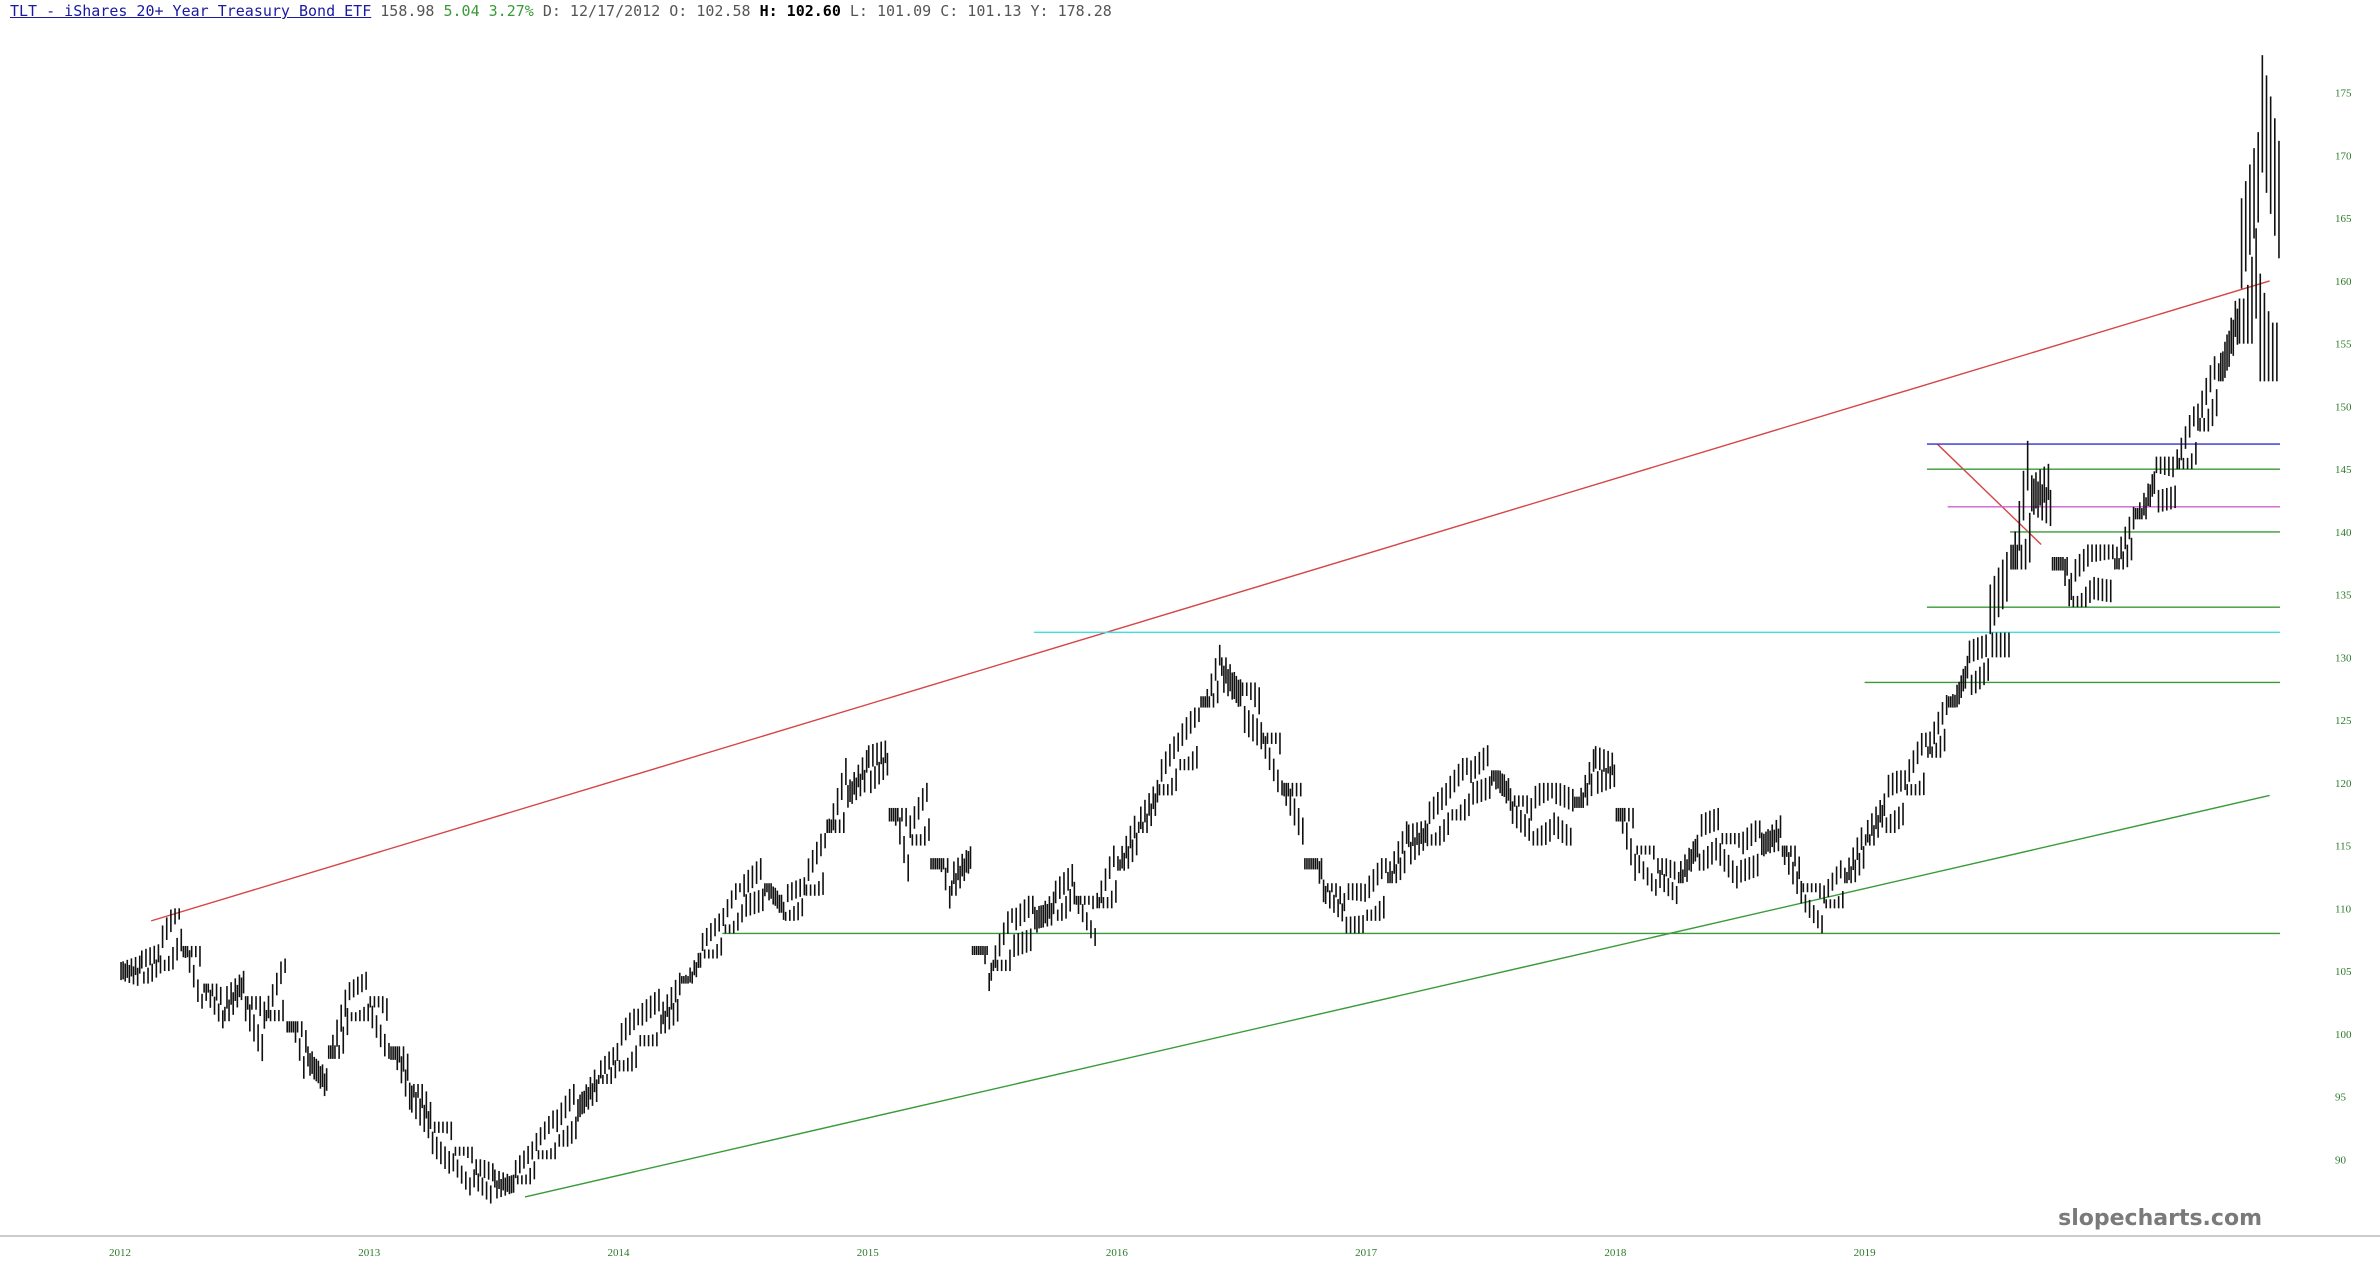 Image resolution: width=2380 pixels, height=1276 pixels. What do you see at coordinates (949, 11) in the screenshot?
I see `close-label: C:` at bounding box center [949, 11].